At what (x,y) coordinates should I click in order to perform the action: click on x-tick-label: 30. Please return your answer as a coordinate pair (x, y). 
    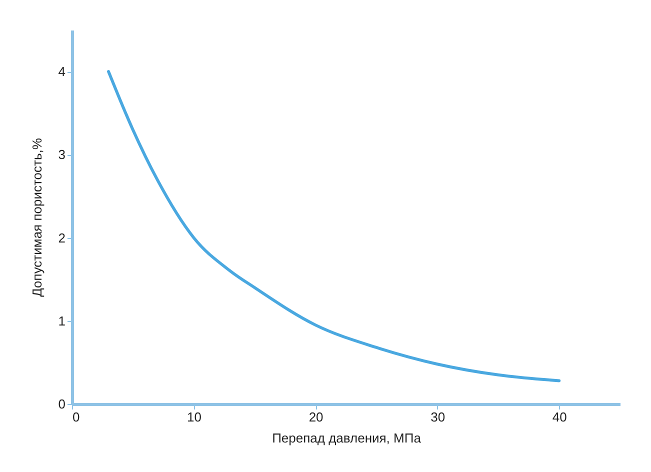
    Looking at the image, I should click on (438, 417).